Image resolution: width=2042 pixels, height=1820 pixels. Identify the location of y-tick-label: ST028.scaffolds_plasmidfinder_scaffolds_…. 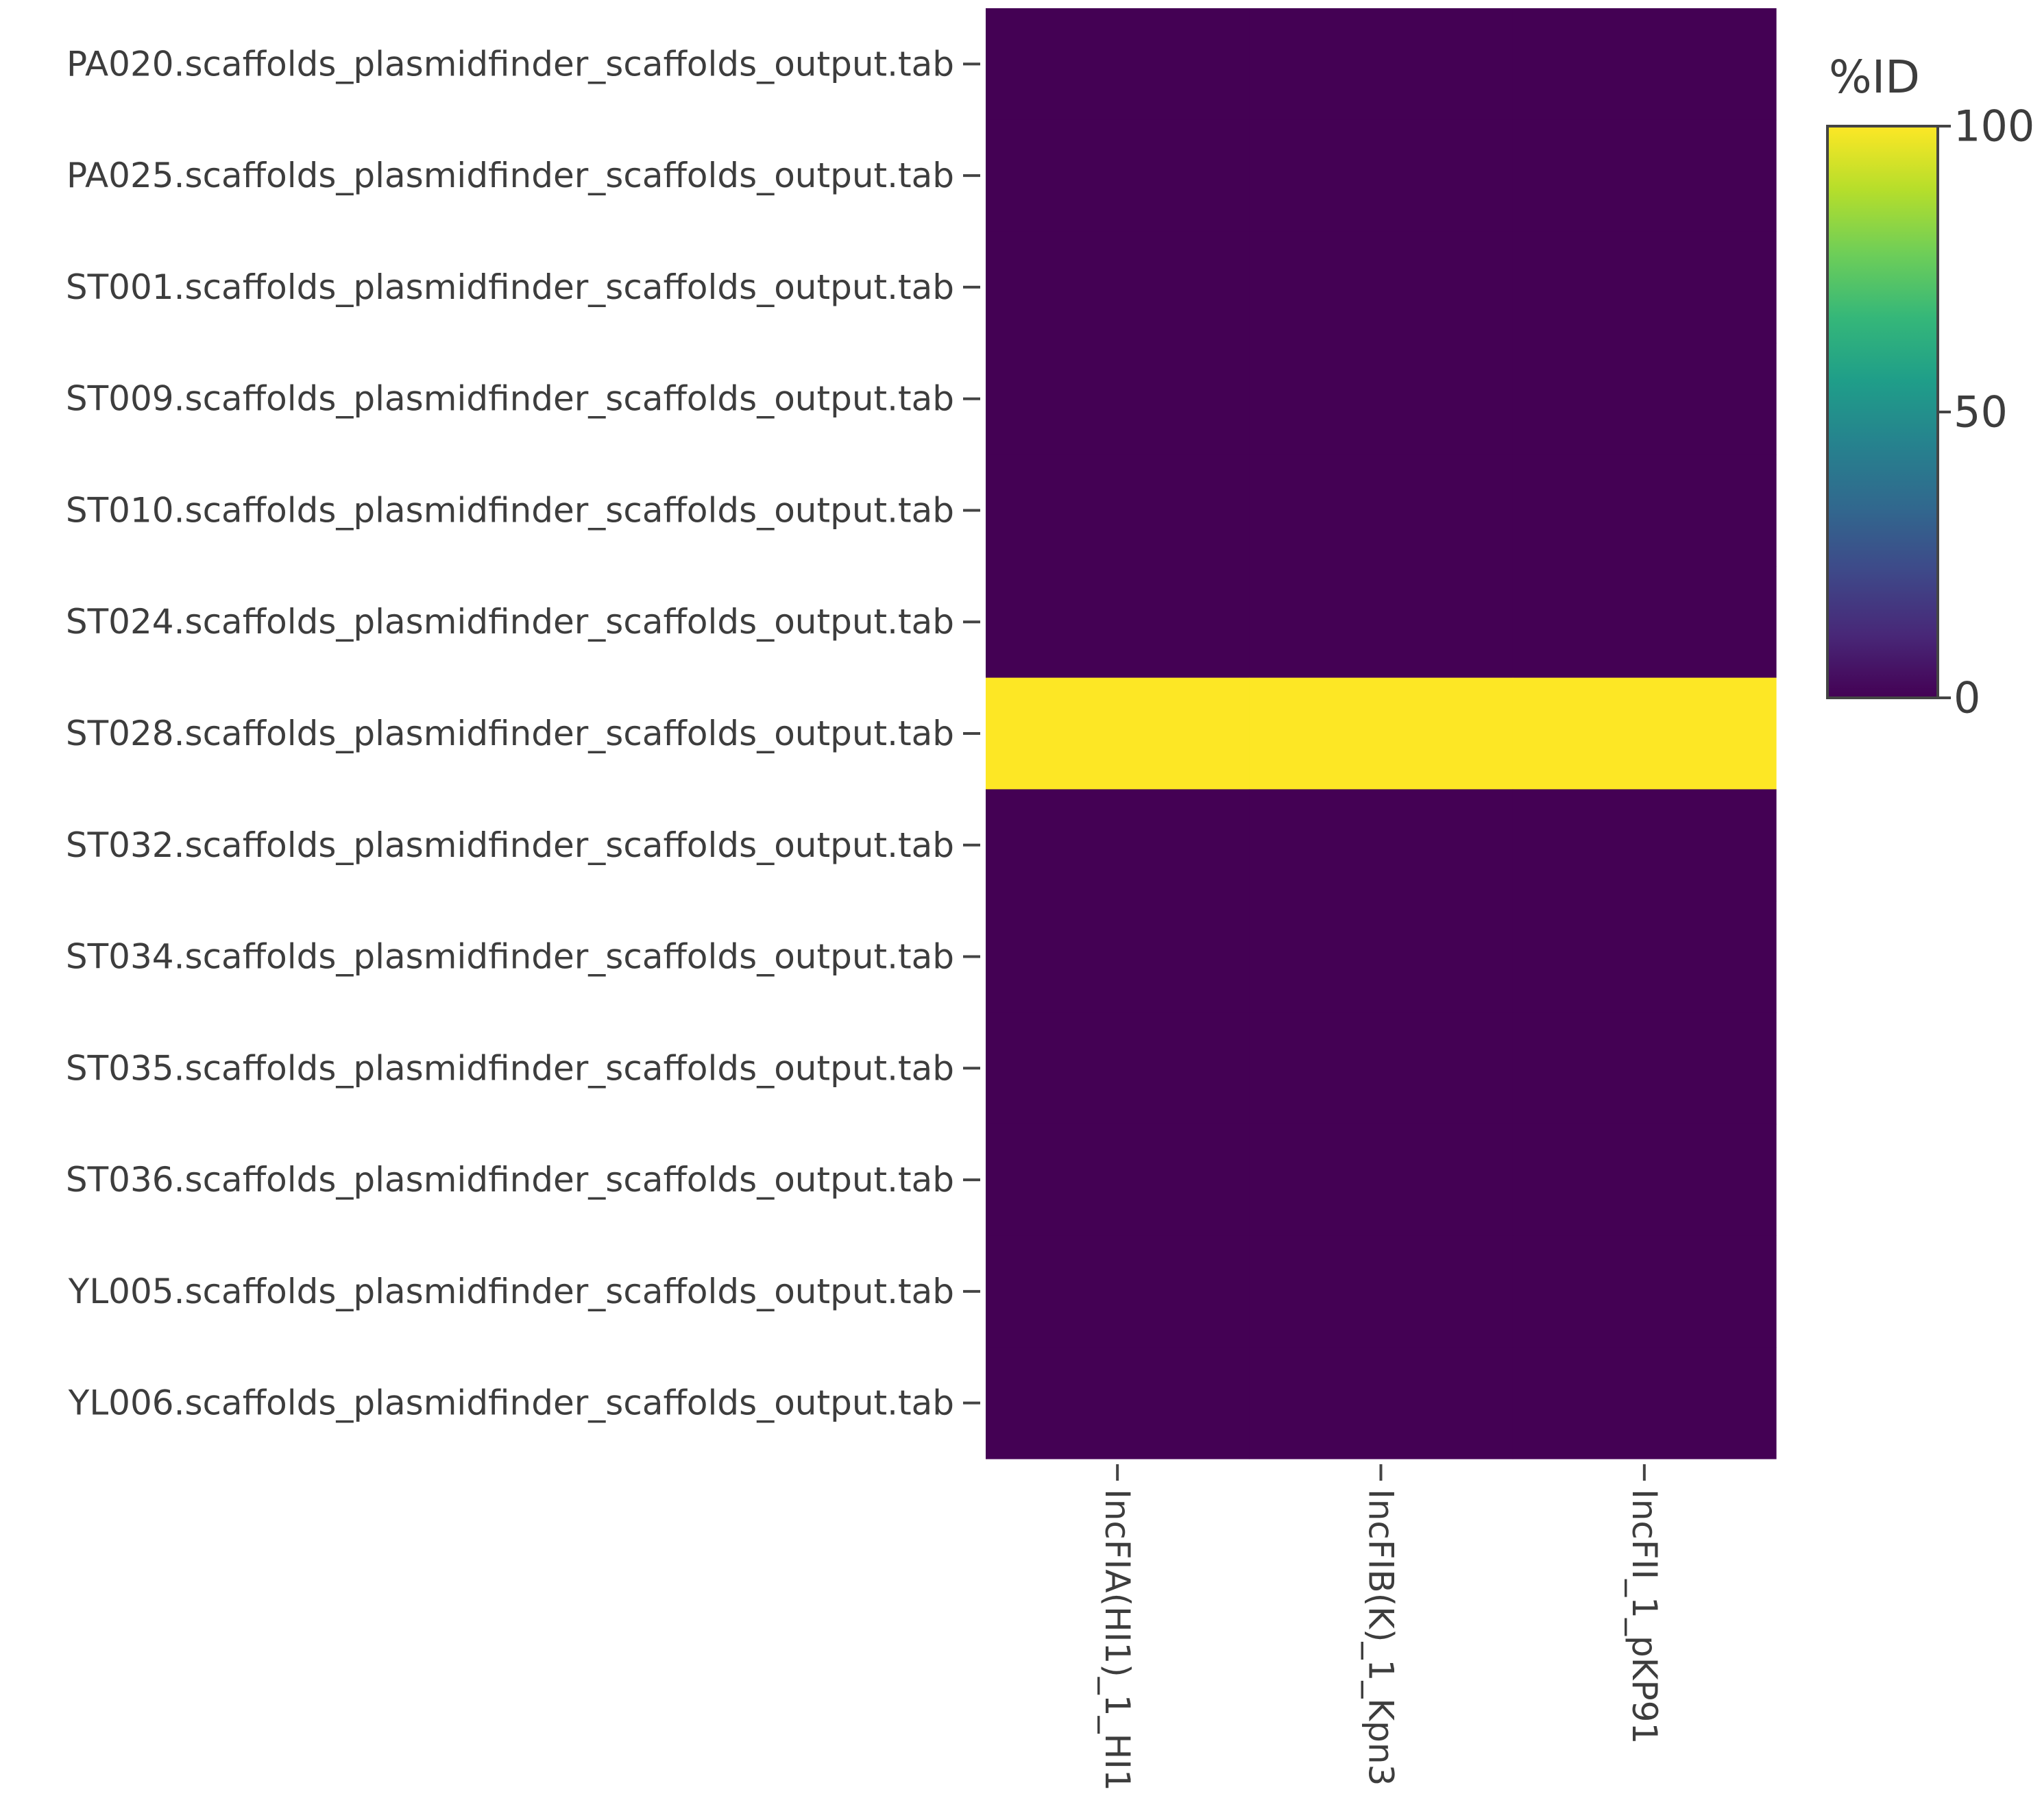
(510, 733).